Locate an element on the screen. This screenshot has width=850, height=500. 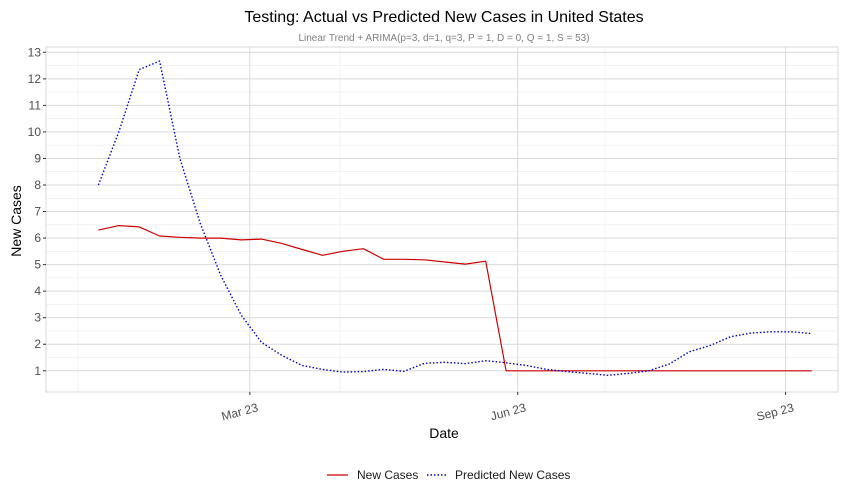
x-axis-title: Date is located at coordinates (444, 433).